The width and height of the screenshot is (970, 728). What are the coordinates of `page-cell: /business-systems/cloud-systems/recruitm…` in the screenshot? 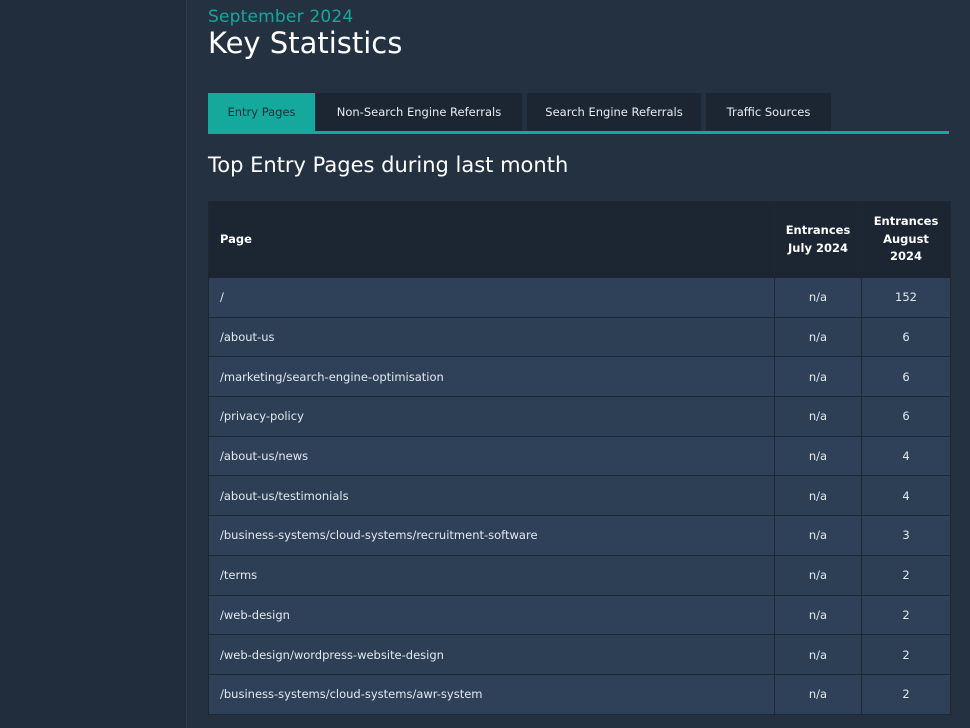 It's located at (491, 535).